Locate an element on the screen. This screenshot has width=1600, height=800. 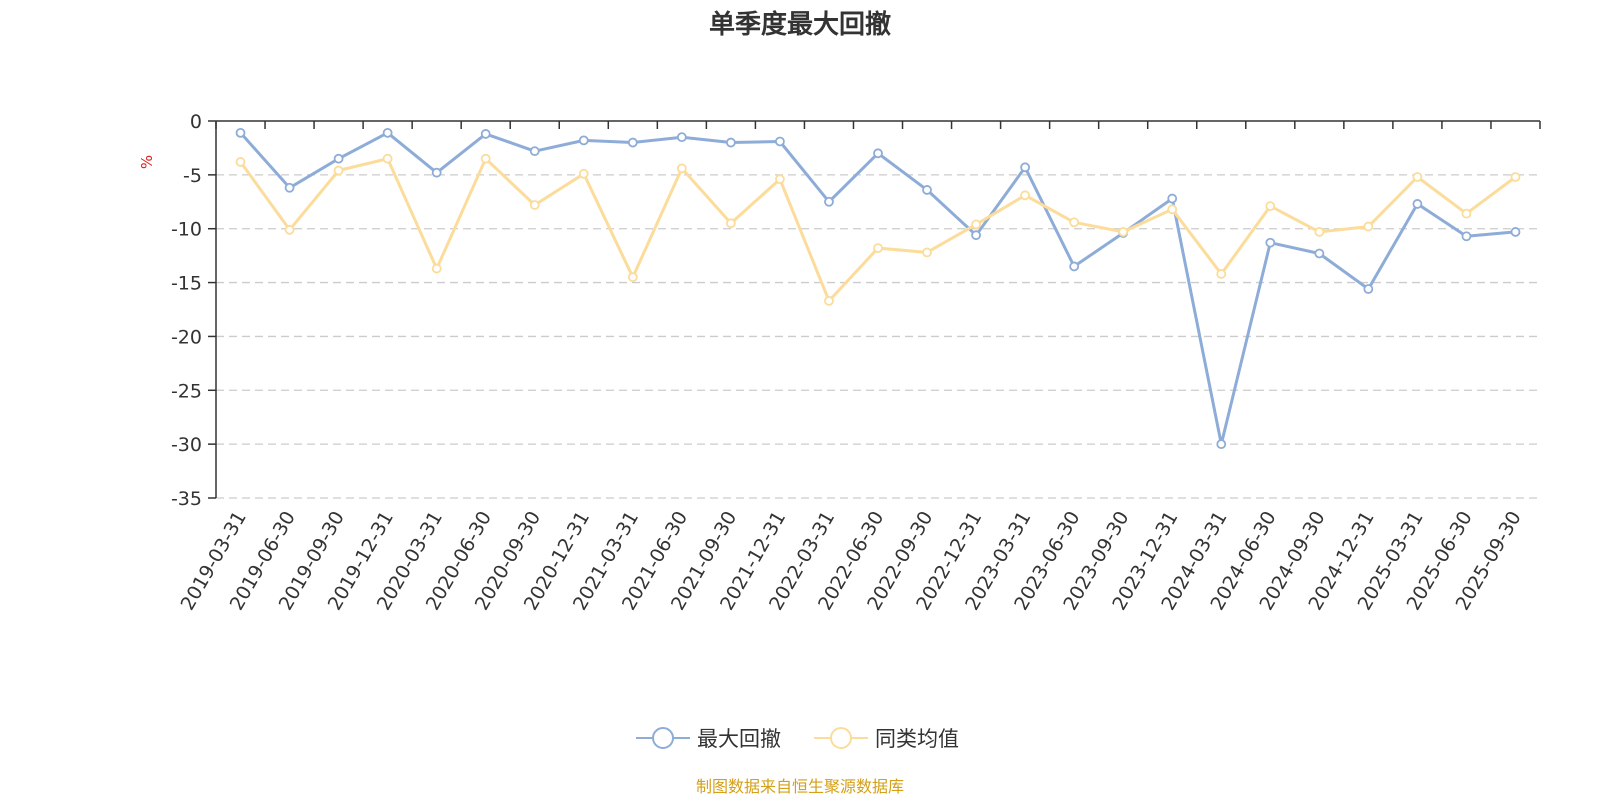
series-line is located at coordinates (878, 230).